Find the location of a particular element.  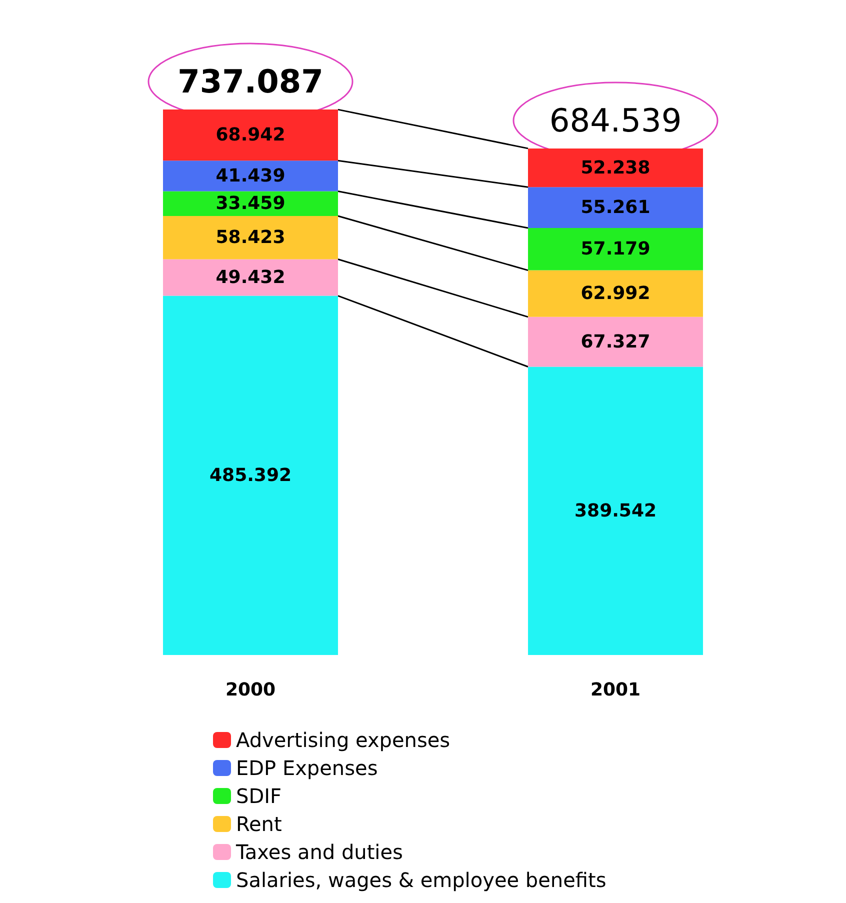

data-label: 49.432 is located at coordinates (251, 277).